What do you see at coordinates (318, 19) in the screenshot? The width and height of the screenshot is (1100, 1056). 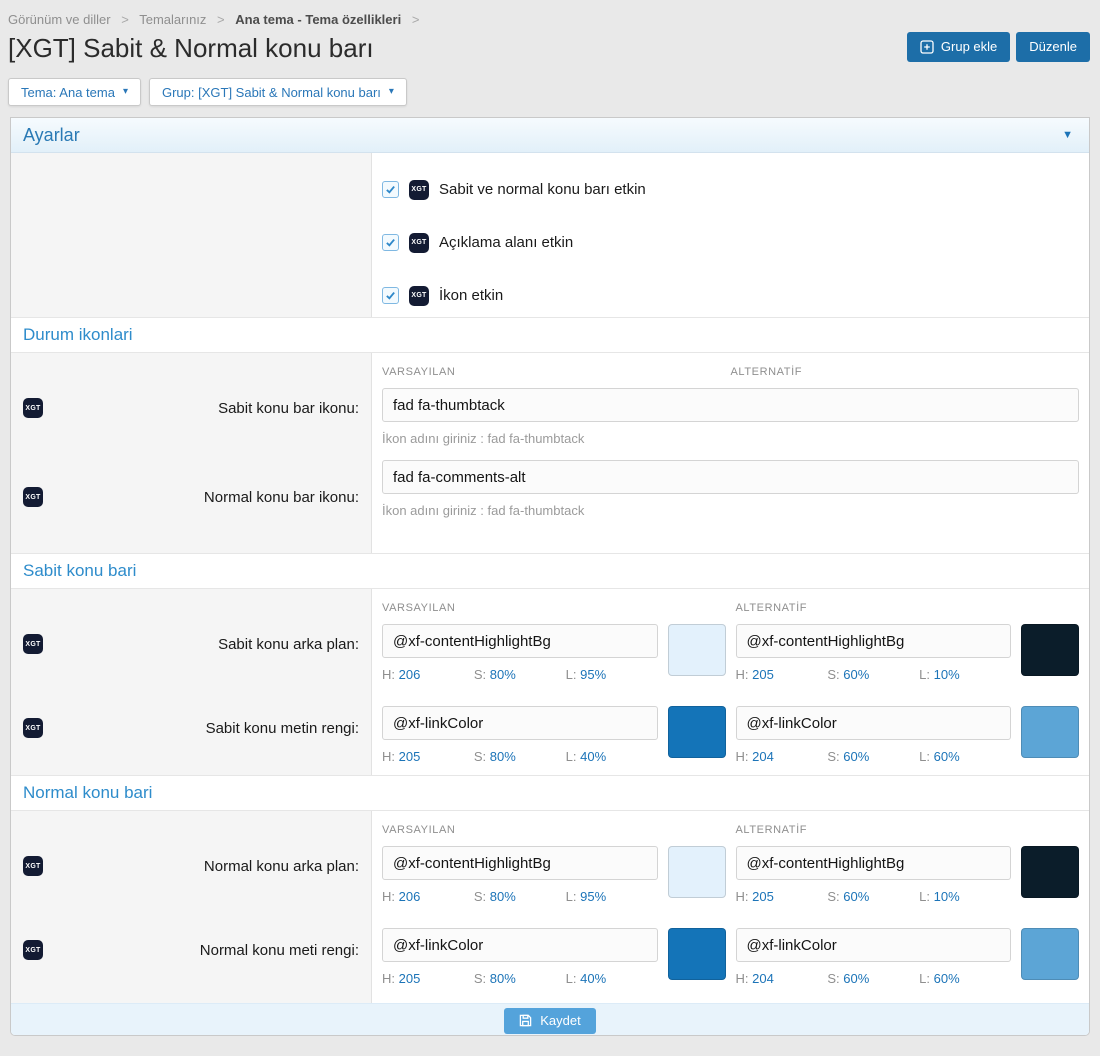 I see `breadcrumb-item-current: Ana tema - Tema özellikleri` at bounding box center [318, 19].